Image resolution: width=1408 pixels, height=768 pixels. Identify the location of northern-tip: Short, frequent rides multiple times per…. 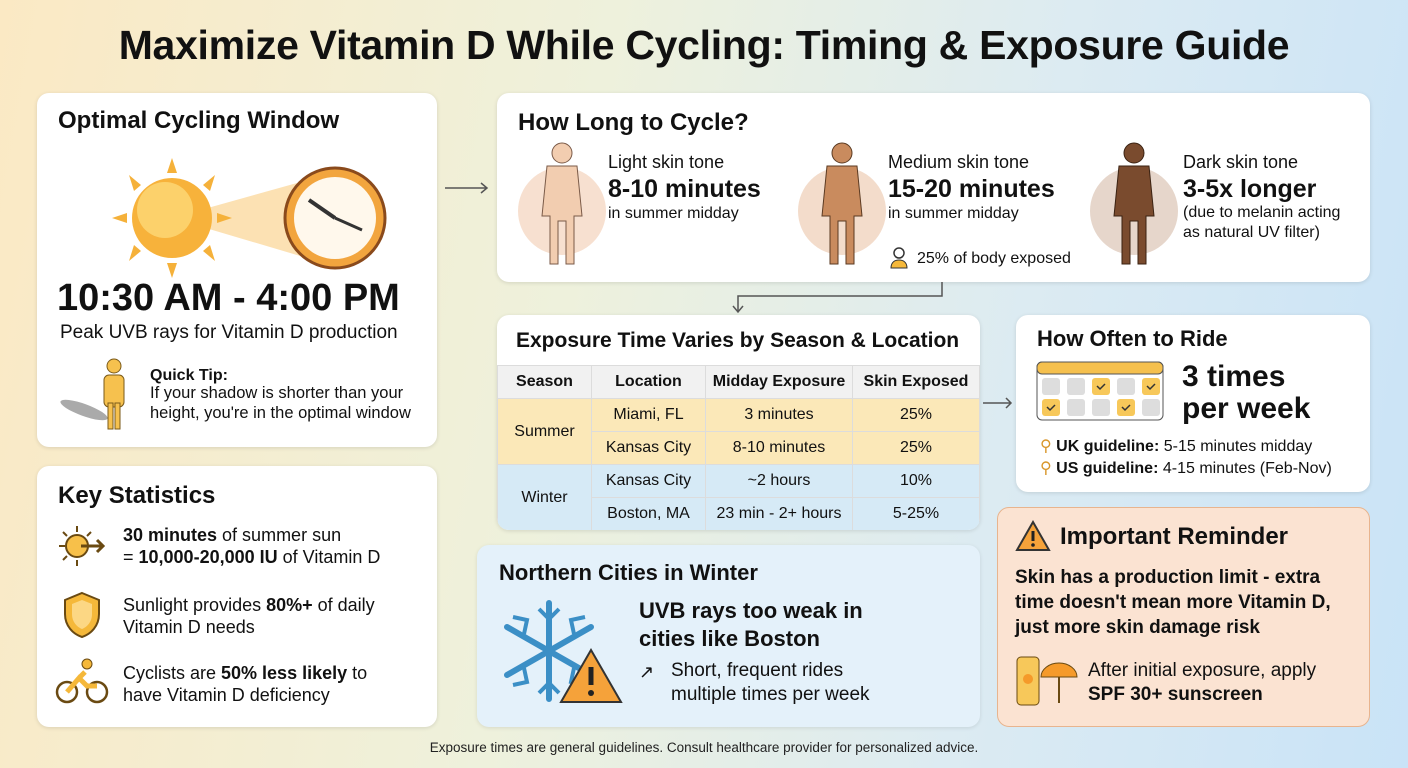
(770, 682).